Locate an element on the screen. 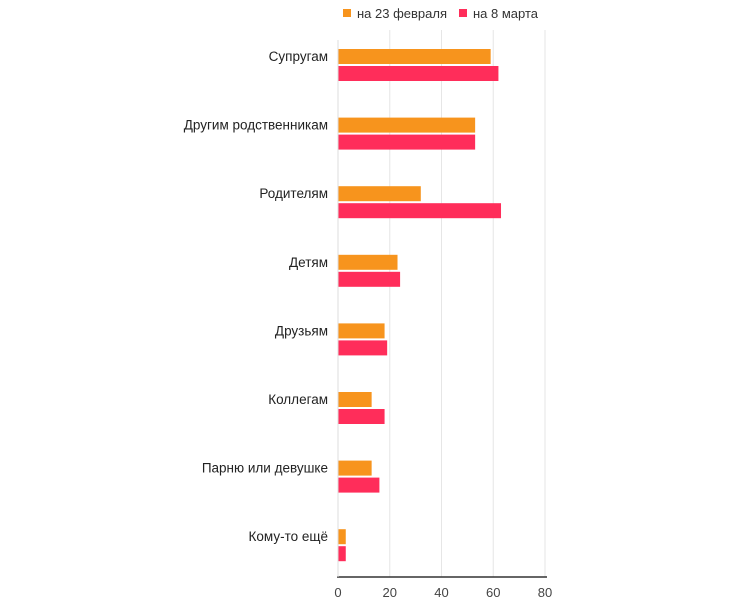  x-tick-label: 20 is located at coordinates (390, 592).